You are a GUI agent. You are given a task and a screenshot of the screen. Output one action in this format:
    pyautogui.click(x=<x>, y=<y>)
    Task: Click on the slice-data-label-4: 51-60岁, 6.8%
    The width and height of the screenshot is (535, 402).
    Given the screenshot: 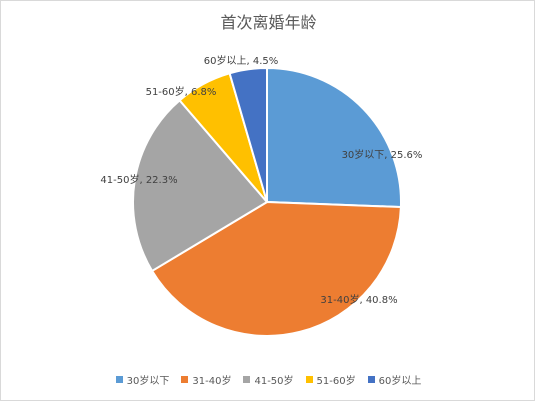 What is the action you would take?
    pyautogui.click(x=181, y=91)
    